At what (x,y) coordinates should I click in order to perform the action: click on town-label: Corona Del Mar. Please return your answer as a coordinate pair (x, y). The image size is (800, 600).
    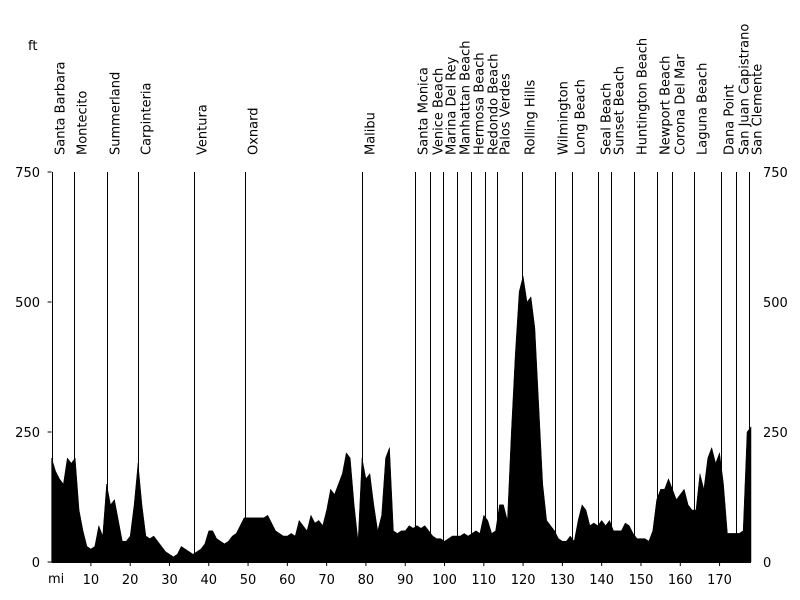
    Looking at the image, I should click on (681, 104).